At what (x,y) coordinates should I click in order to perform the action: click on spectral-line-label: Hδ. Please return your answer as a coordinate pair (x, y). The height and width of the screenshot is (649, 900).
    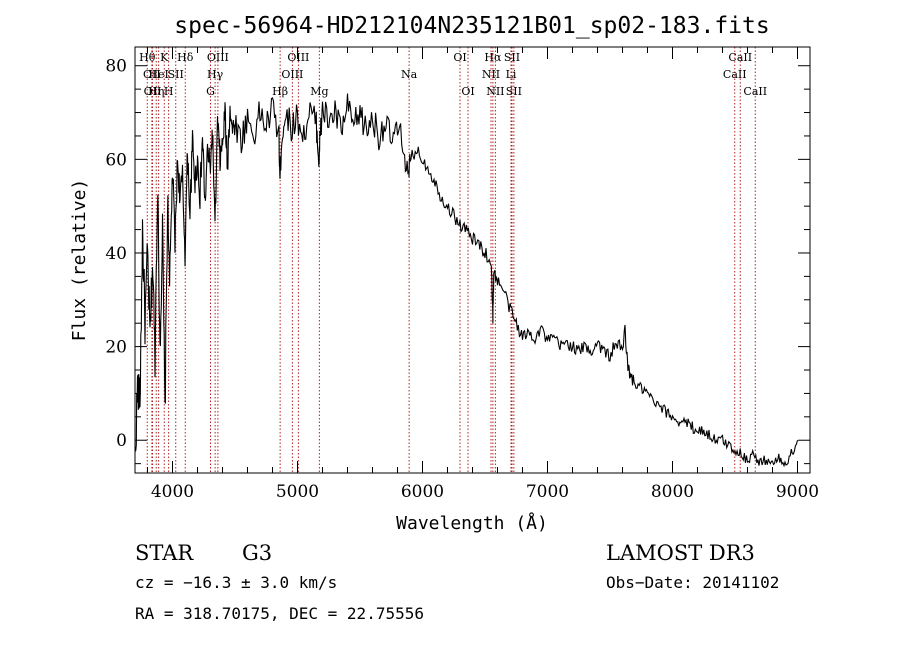
    Looking at the image, I should click on (185, 57).